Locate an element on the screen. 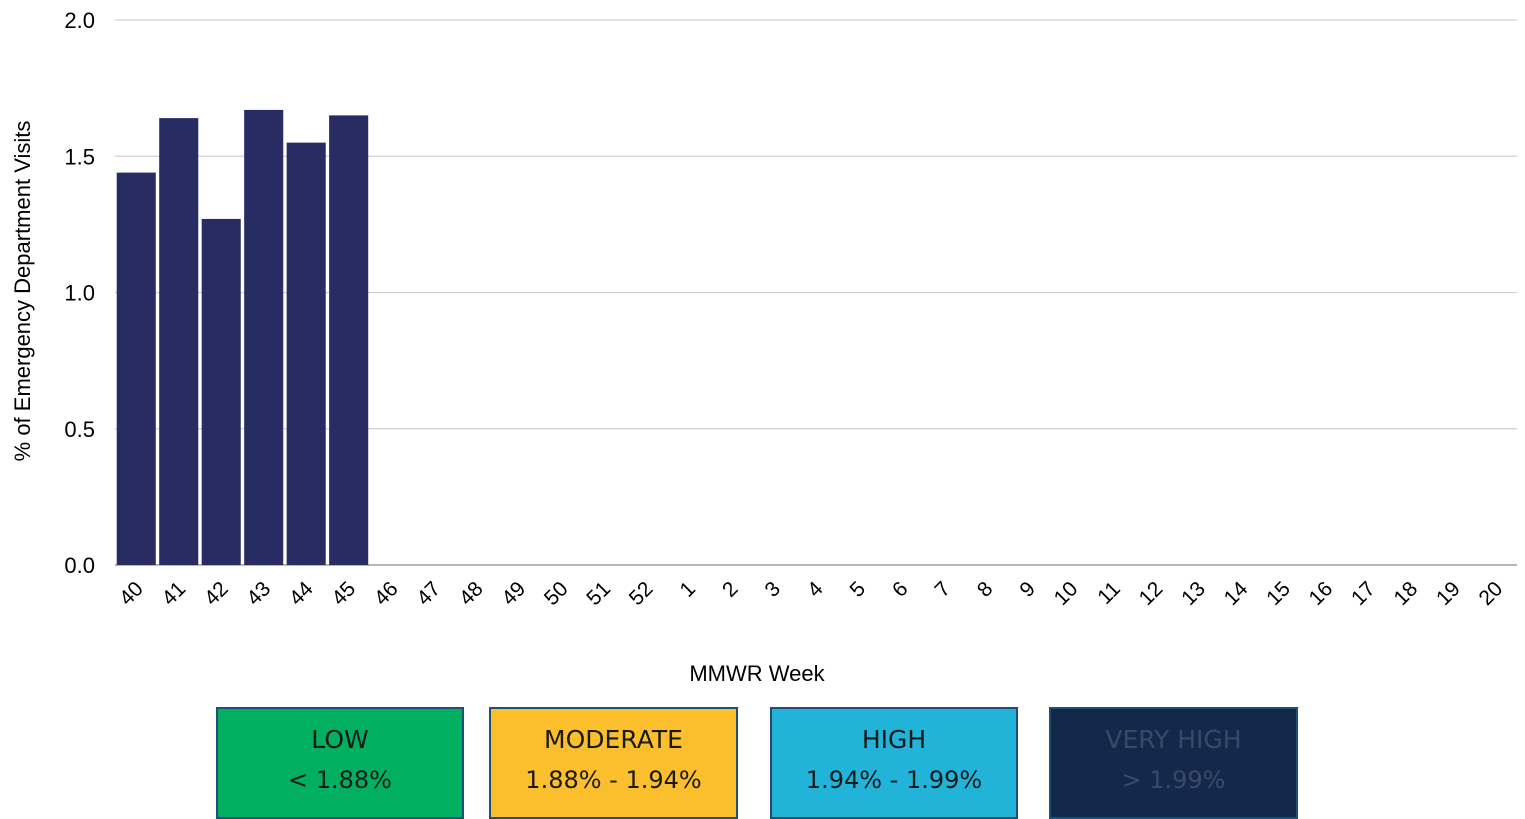 The image size is (1525, 819). x-tick-label: 2 is located at coordinates (730, 589).